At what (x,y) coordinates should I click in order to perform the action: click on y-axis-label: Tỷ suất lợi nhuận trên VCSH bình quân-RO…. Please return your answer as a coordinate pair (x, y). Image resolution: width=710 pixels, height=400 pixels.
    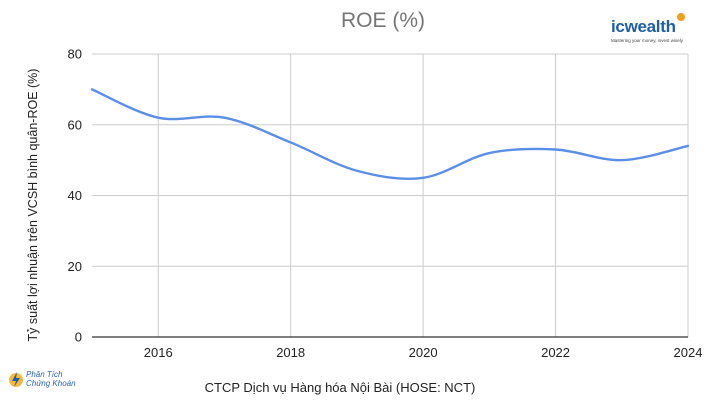
    Looking at the image, I should click on (33, 205).